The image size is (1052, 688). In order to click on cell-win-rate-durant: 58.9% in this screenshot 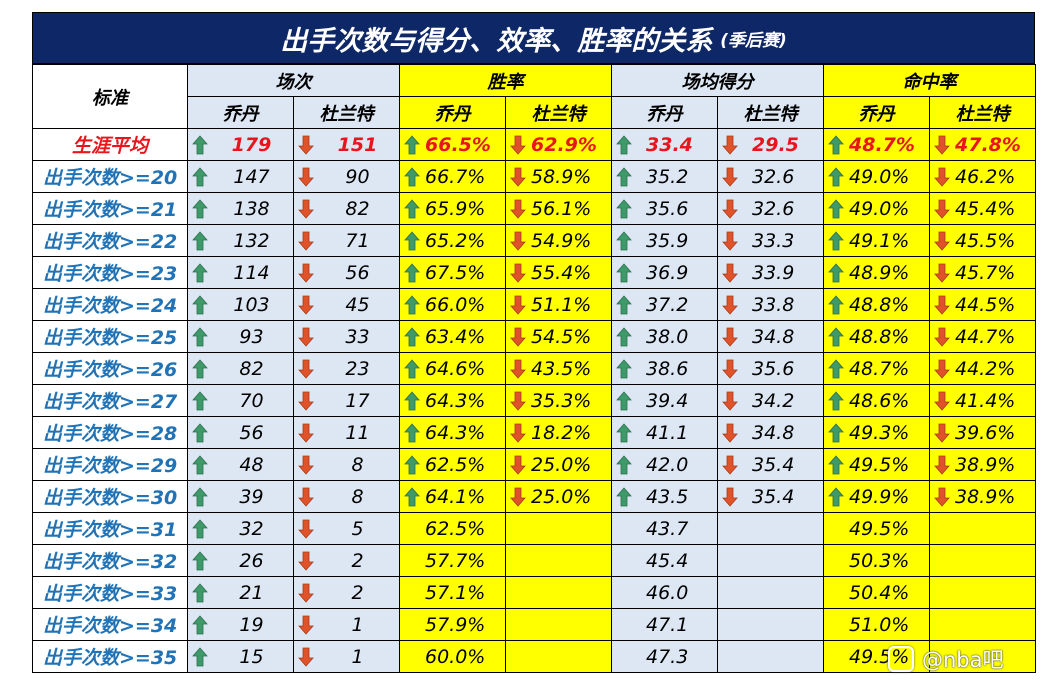, I will do `click(558, 176)`.